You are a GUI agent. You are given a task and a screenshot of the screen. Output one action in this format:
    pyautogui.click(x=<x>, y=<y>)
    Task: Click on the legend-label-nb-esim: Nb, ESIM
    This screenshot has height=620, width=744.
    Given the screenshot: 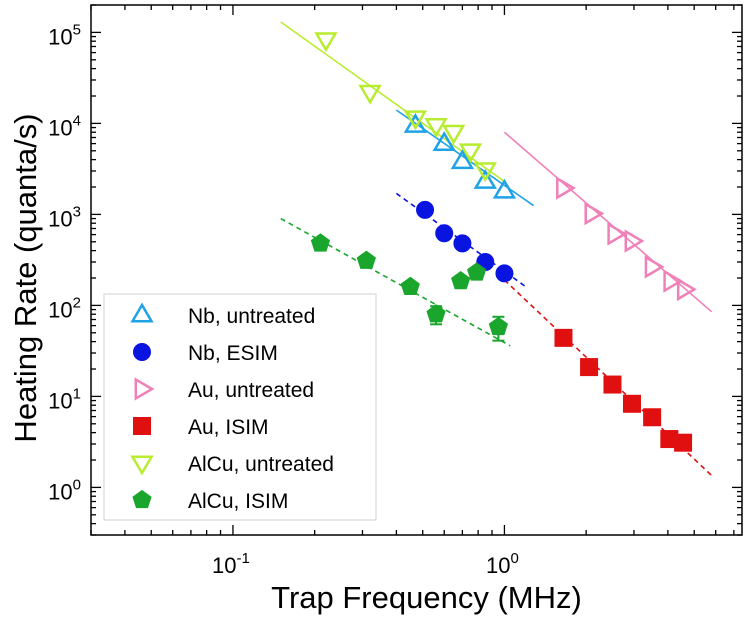 What is the action you would take?
    pyautogui.click(x=233, y=353)
    